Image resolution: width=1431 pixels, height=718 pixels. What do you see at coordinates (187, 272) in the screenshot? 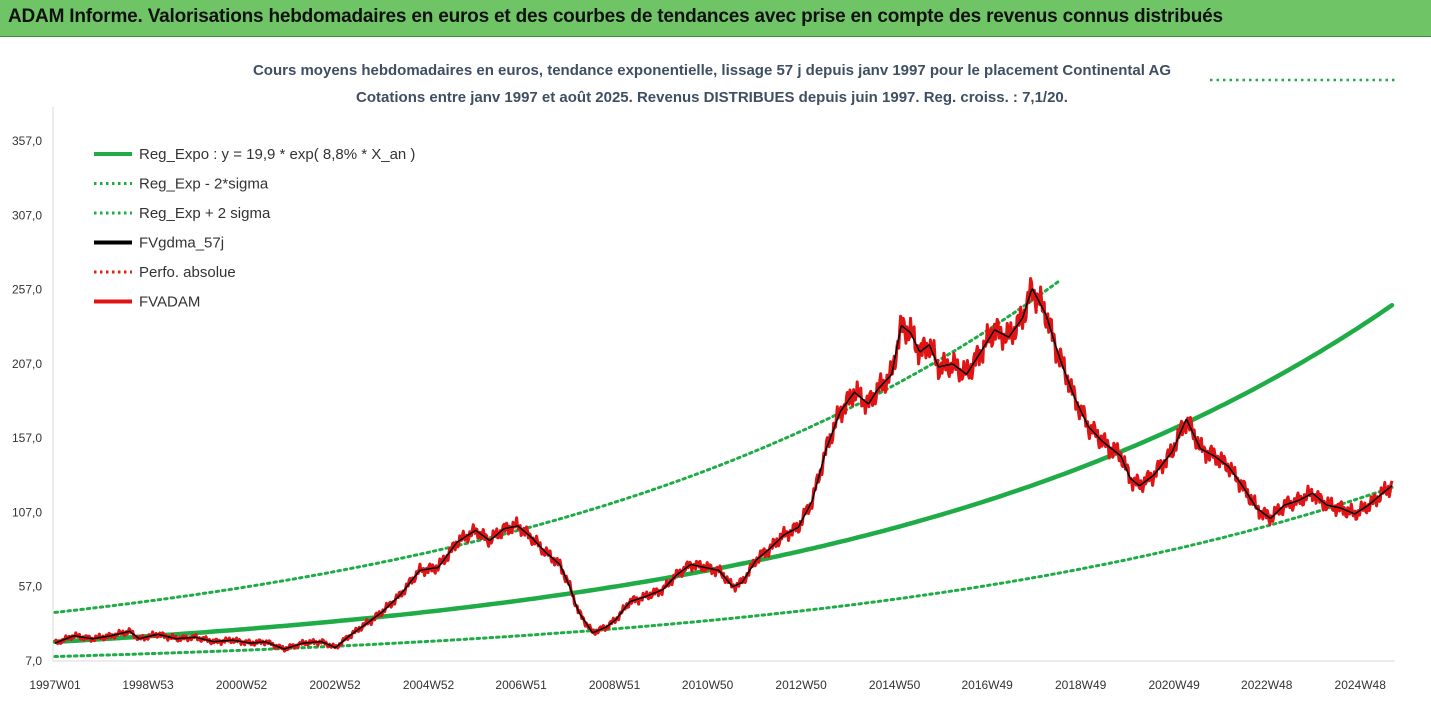
I see `legend-label-4: Perfo. absolue` at bounding box center [187, 272].